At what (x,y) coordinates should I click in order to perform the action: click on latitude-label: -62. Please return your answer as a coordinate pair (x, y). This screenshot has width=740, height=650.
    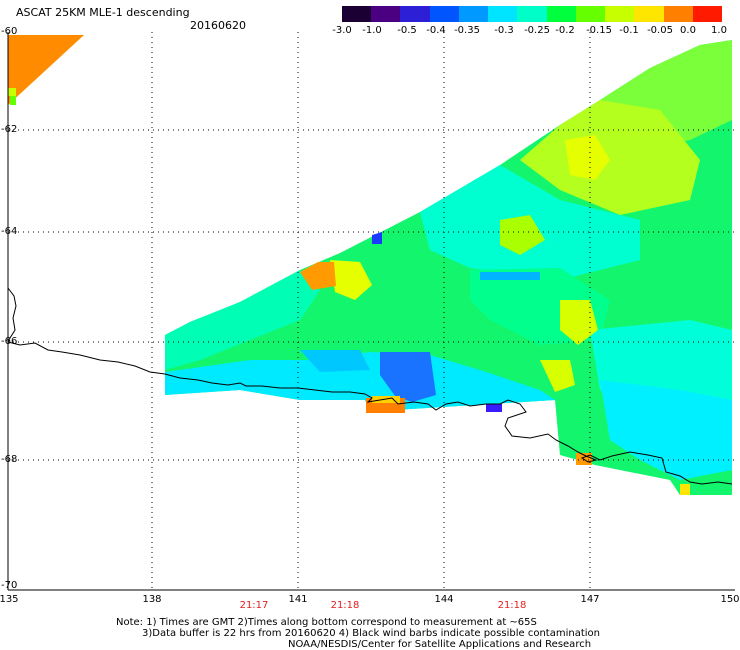
    Looking at the image, I should click on (9, 129).